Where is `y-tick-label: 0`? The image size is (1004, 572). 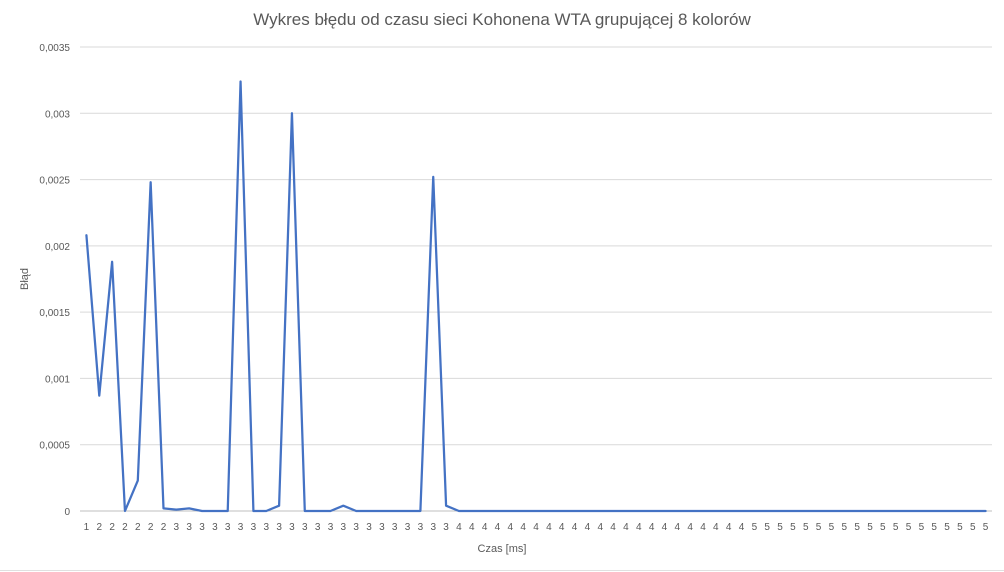 y-tick-label: 0 is located at coordinates (67, 512).